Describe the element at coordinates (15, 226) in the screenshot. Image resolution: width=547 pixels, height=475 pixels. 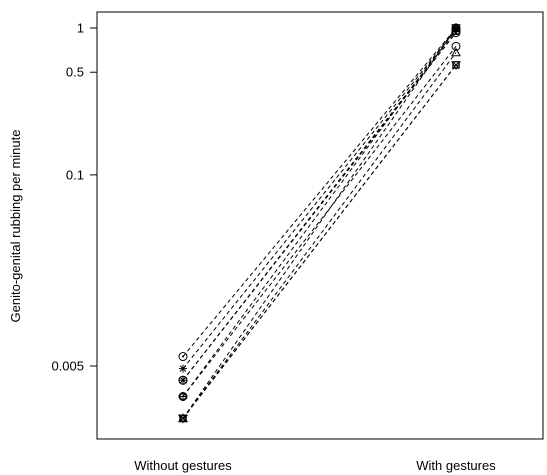
I see `y-axis-label: Genito-genital rubbing per minute` at that location.